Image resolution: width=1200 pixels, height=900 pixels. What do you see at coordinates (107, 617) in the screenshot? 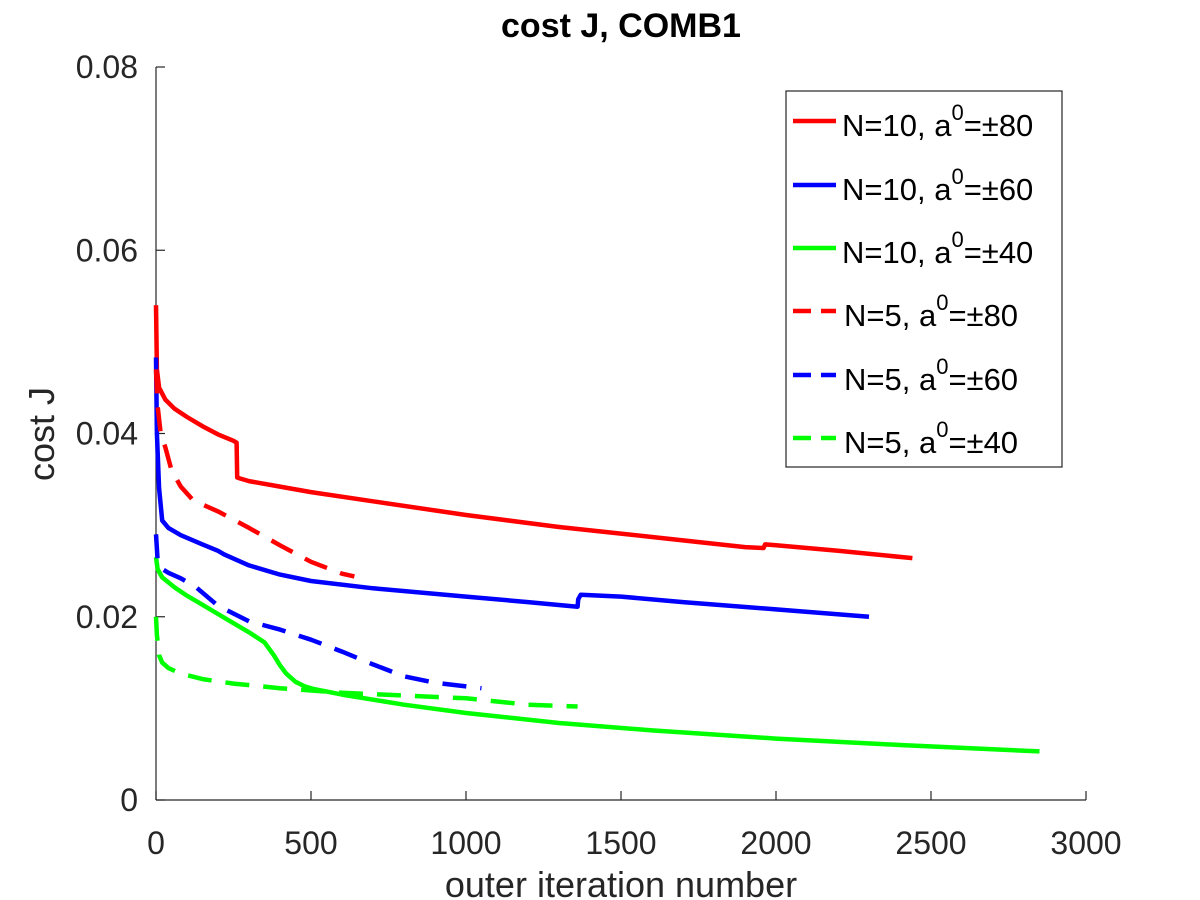
I see `y-tick-label: 0.02` at bounding box center [107, 617].